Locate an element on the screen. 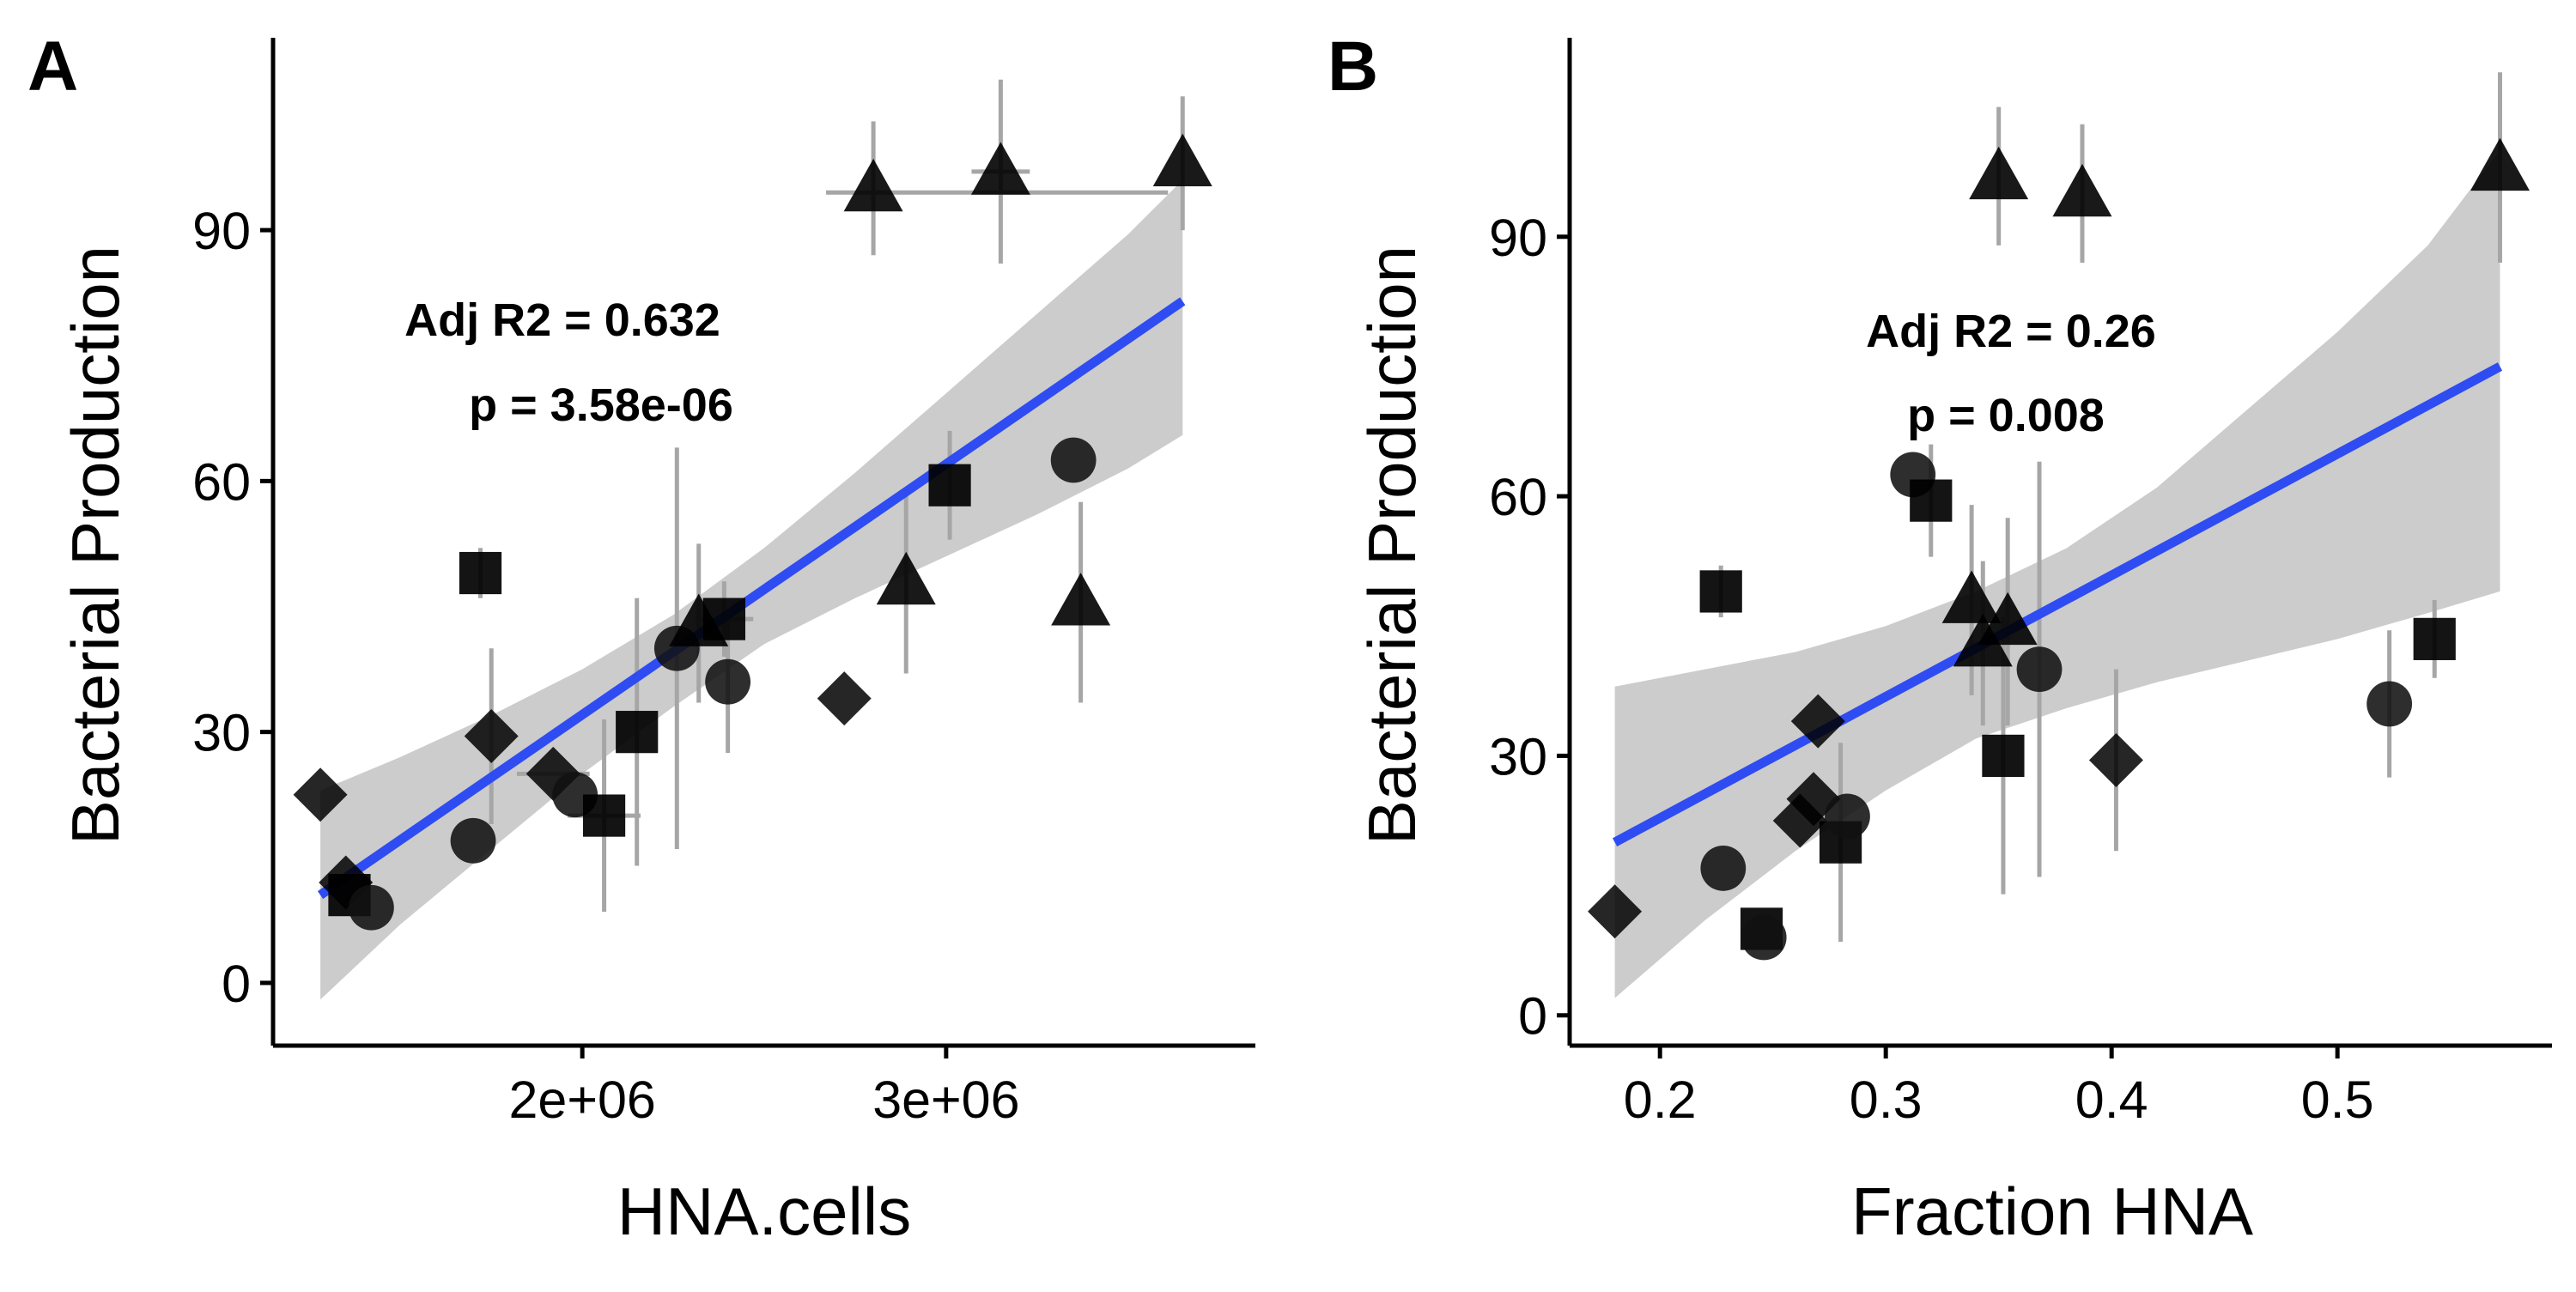 The width and height of the screenshot is (2576, 1292). regression-line is located at coordinates (2057, 604).